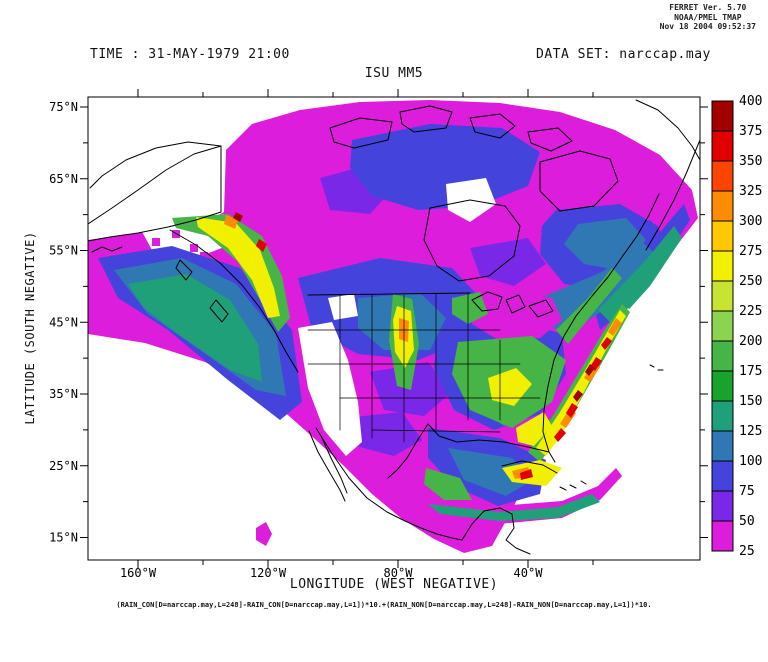  Describe the element at coordinates (394, 73) in the screenshot. I see `plot-title: ISU MM5` at that location.